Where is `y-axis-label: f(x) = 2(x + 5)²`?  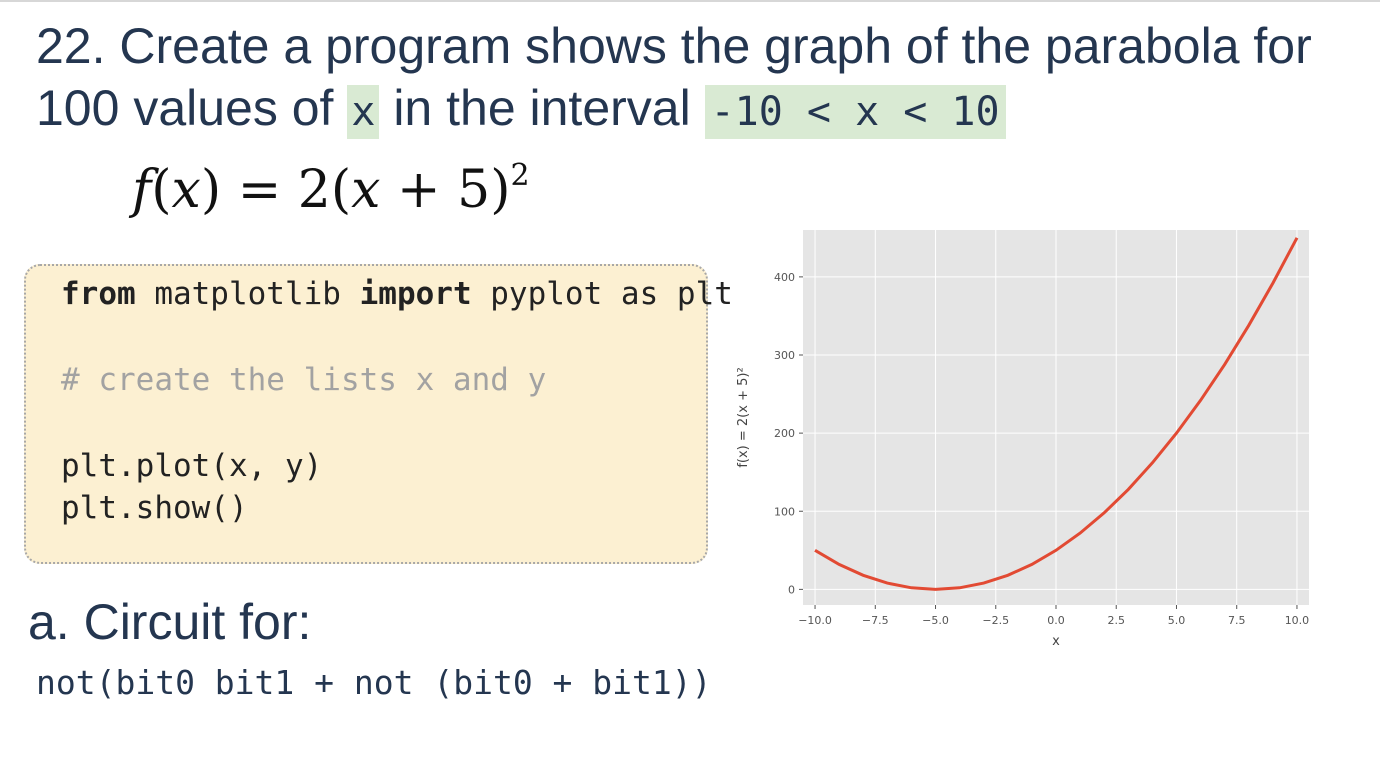
y-axis-label: f(x) = 2(x + 5)² is located at coordinates (743, 417).